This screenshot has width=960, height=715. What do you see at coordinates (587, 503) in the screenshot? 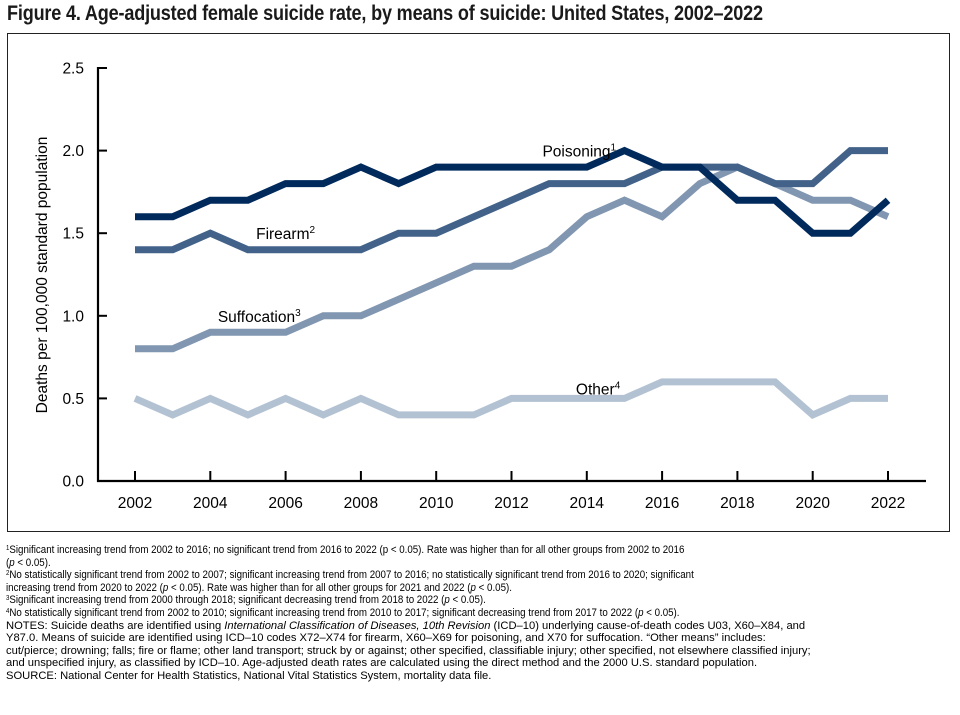
I see `x-tick-label: 2014` at bounding box center [587, 503].